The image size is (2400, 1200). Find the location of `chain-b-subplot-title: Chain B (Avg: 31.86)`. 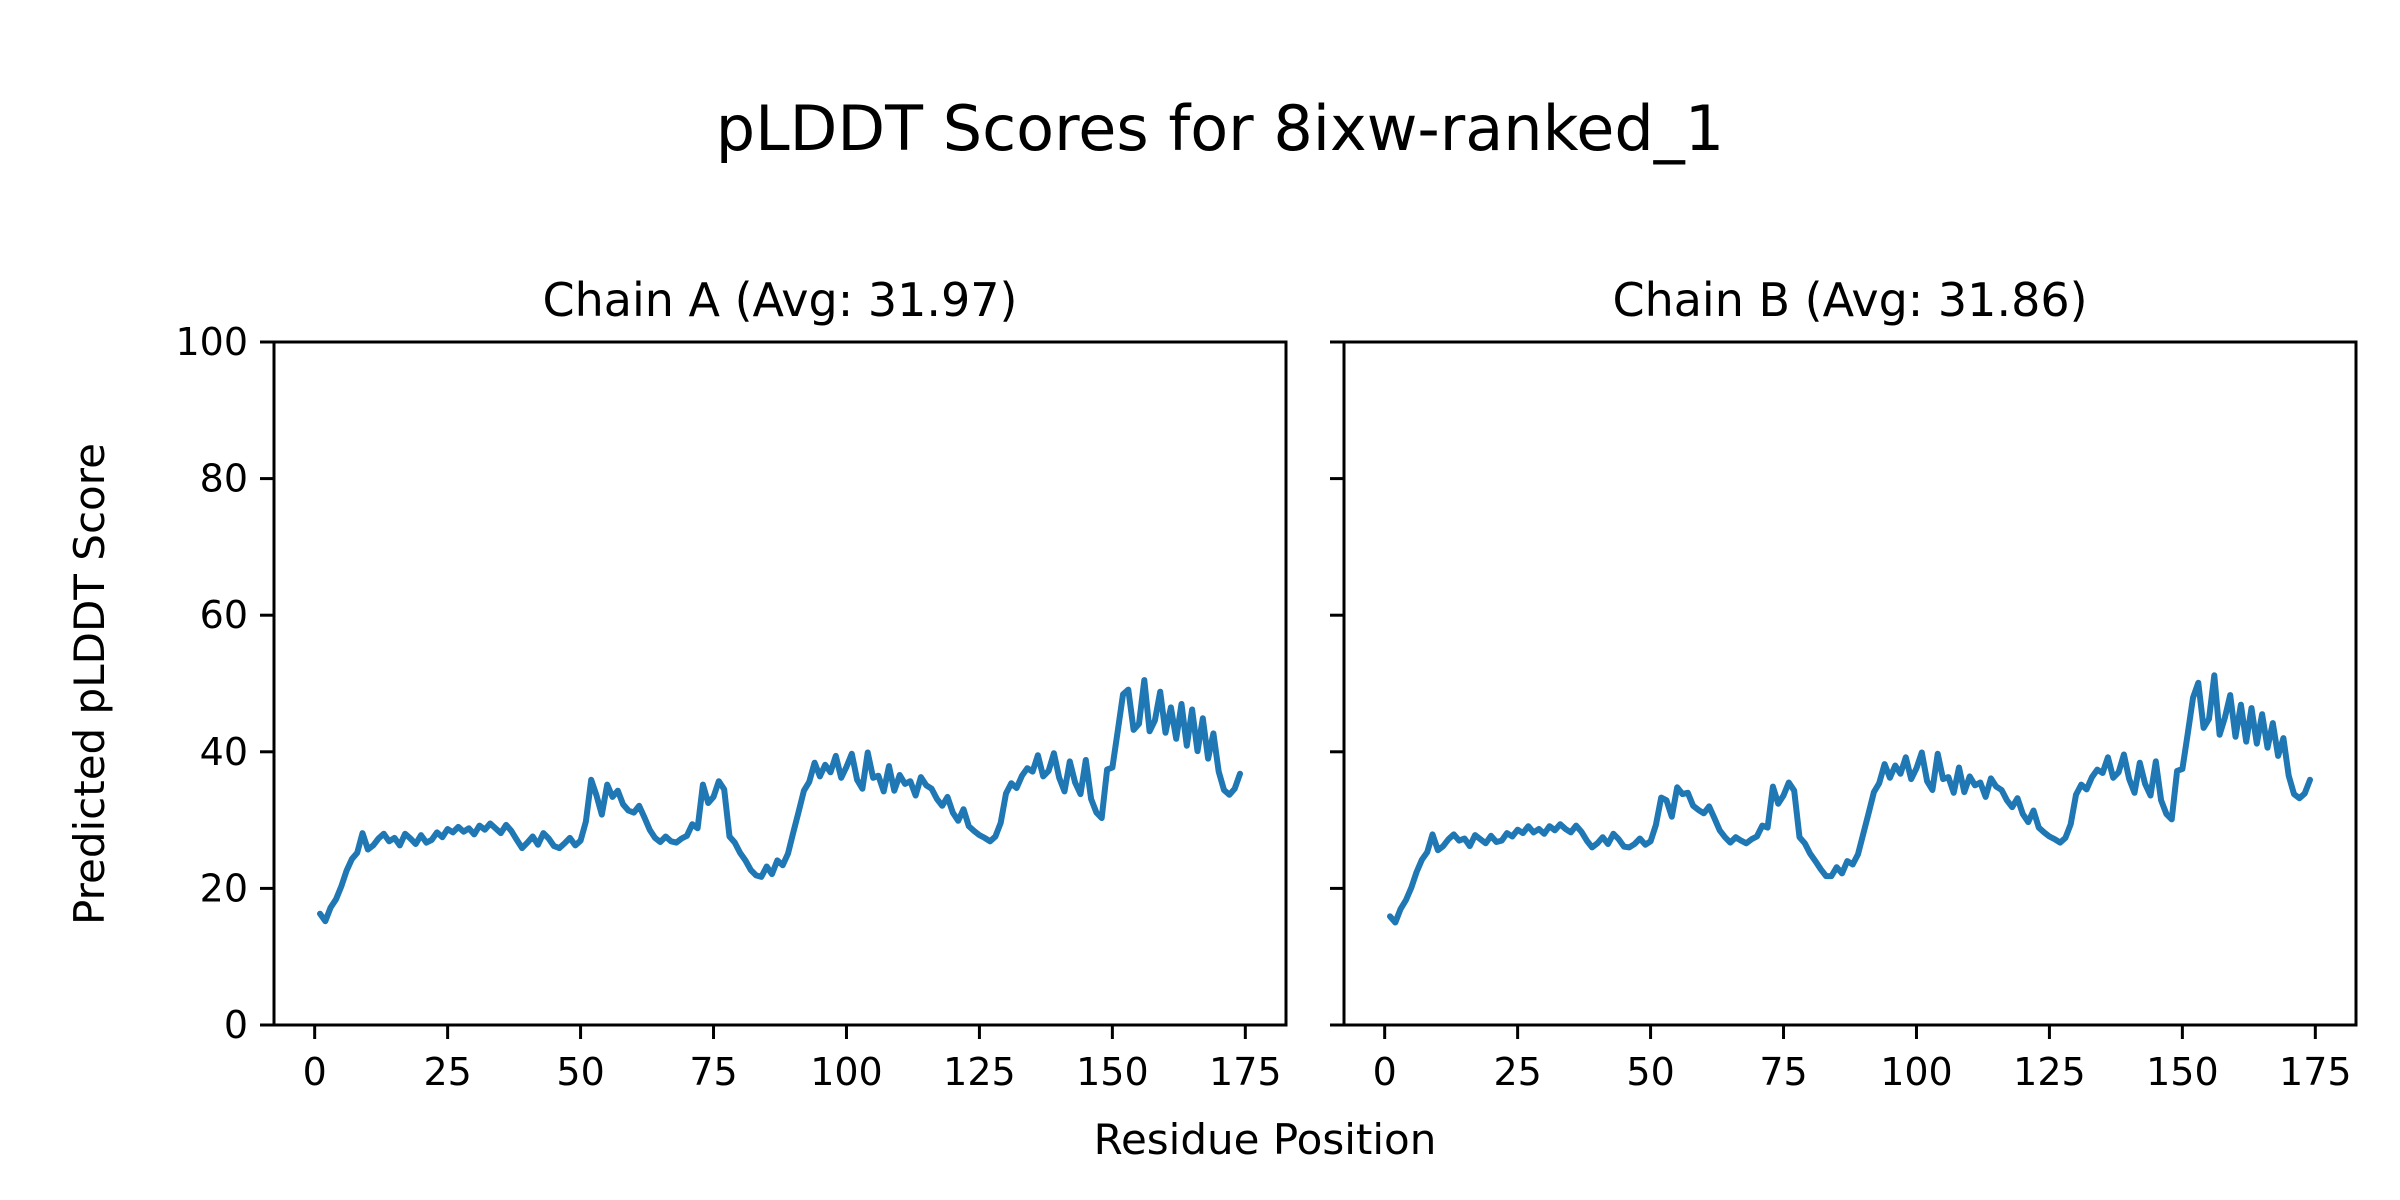

chain-b-subplot-title: Chain B (Avg: 31.86) is located at coordinates (1849, 300).